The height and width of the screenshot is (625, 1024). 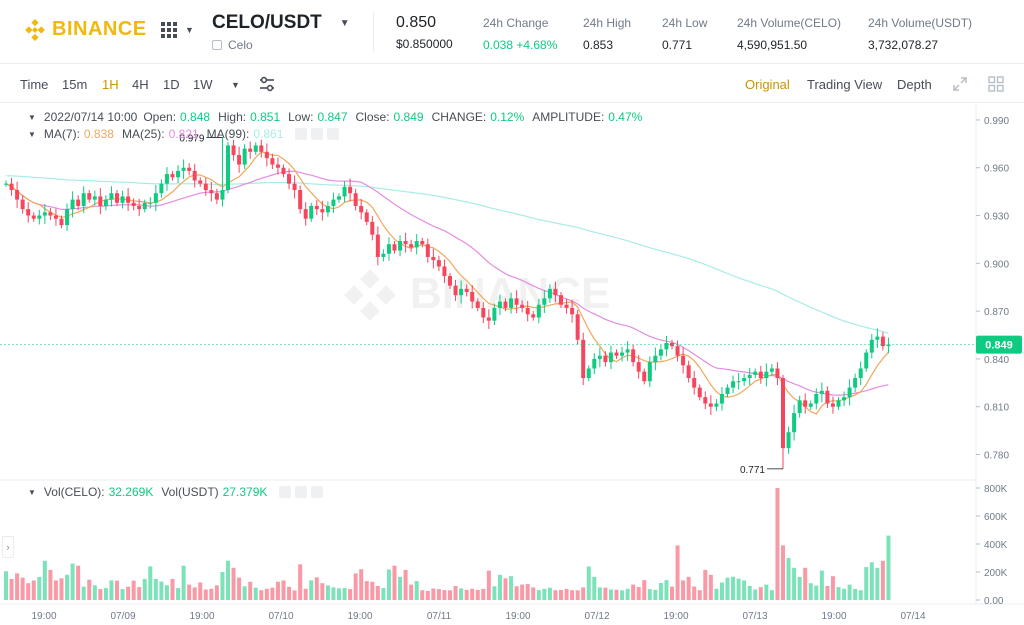 What do you see at coordinates (960, 84) in the screenshot?
I see `fullscreen-icon` at bounding box center [960, 84].